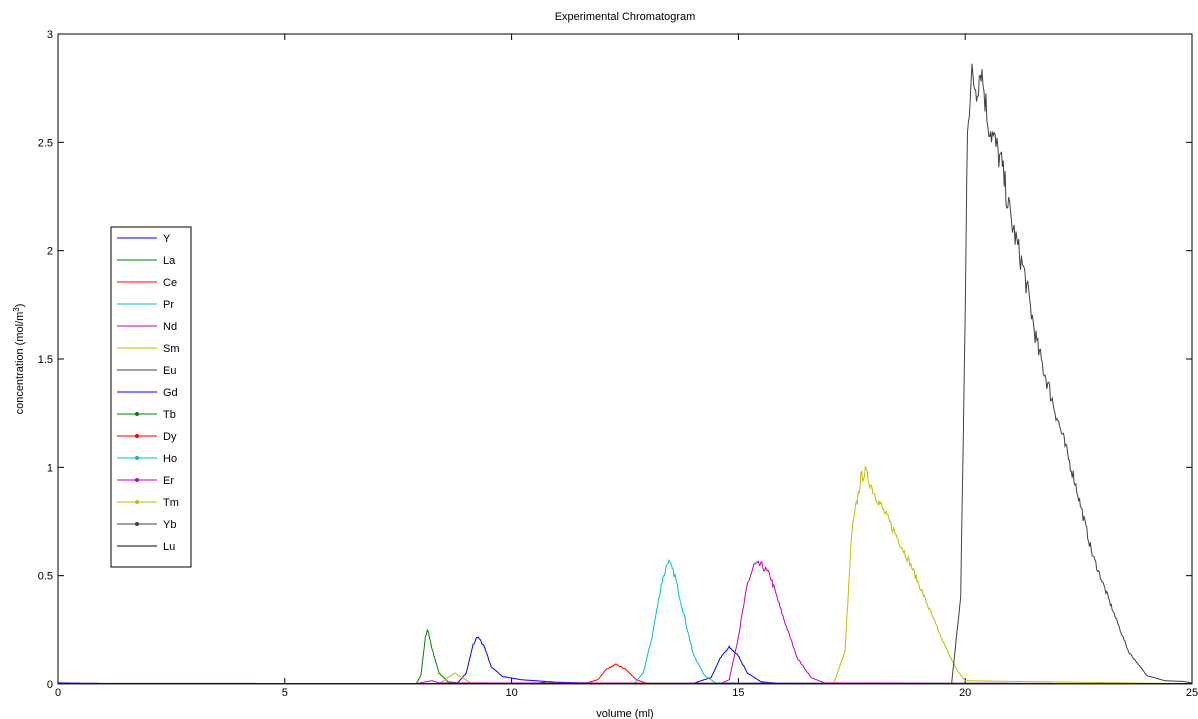  Describe the element at coordinates (50, 35) in the screenshot. I see `y-tick-label: 3` at that location.